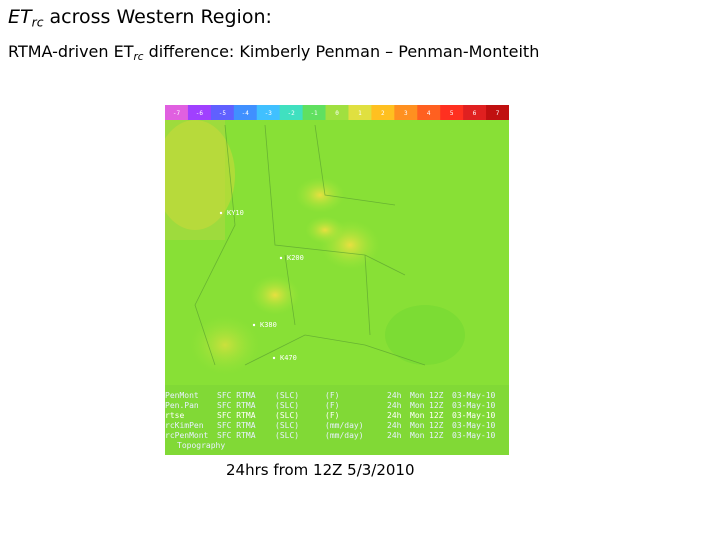 The width and height of the screenshot is (720, 540). I want to click on colorbar-label: -5, so click(223, 113).